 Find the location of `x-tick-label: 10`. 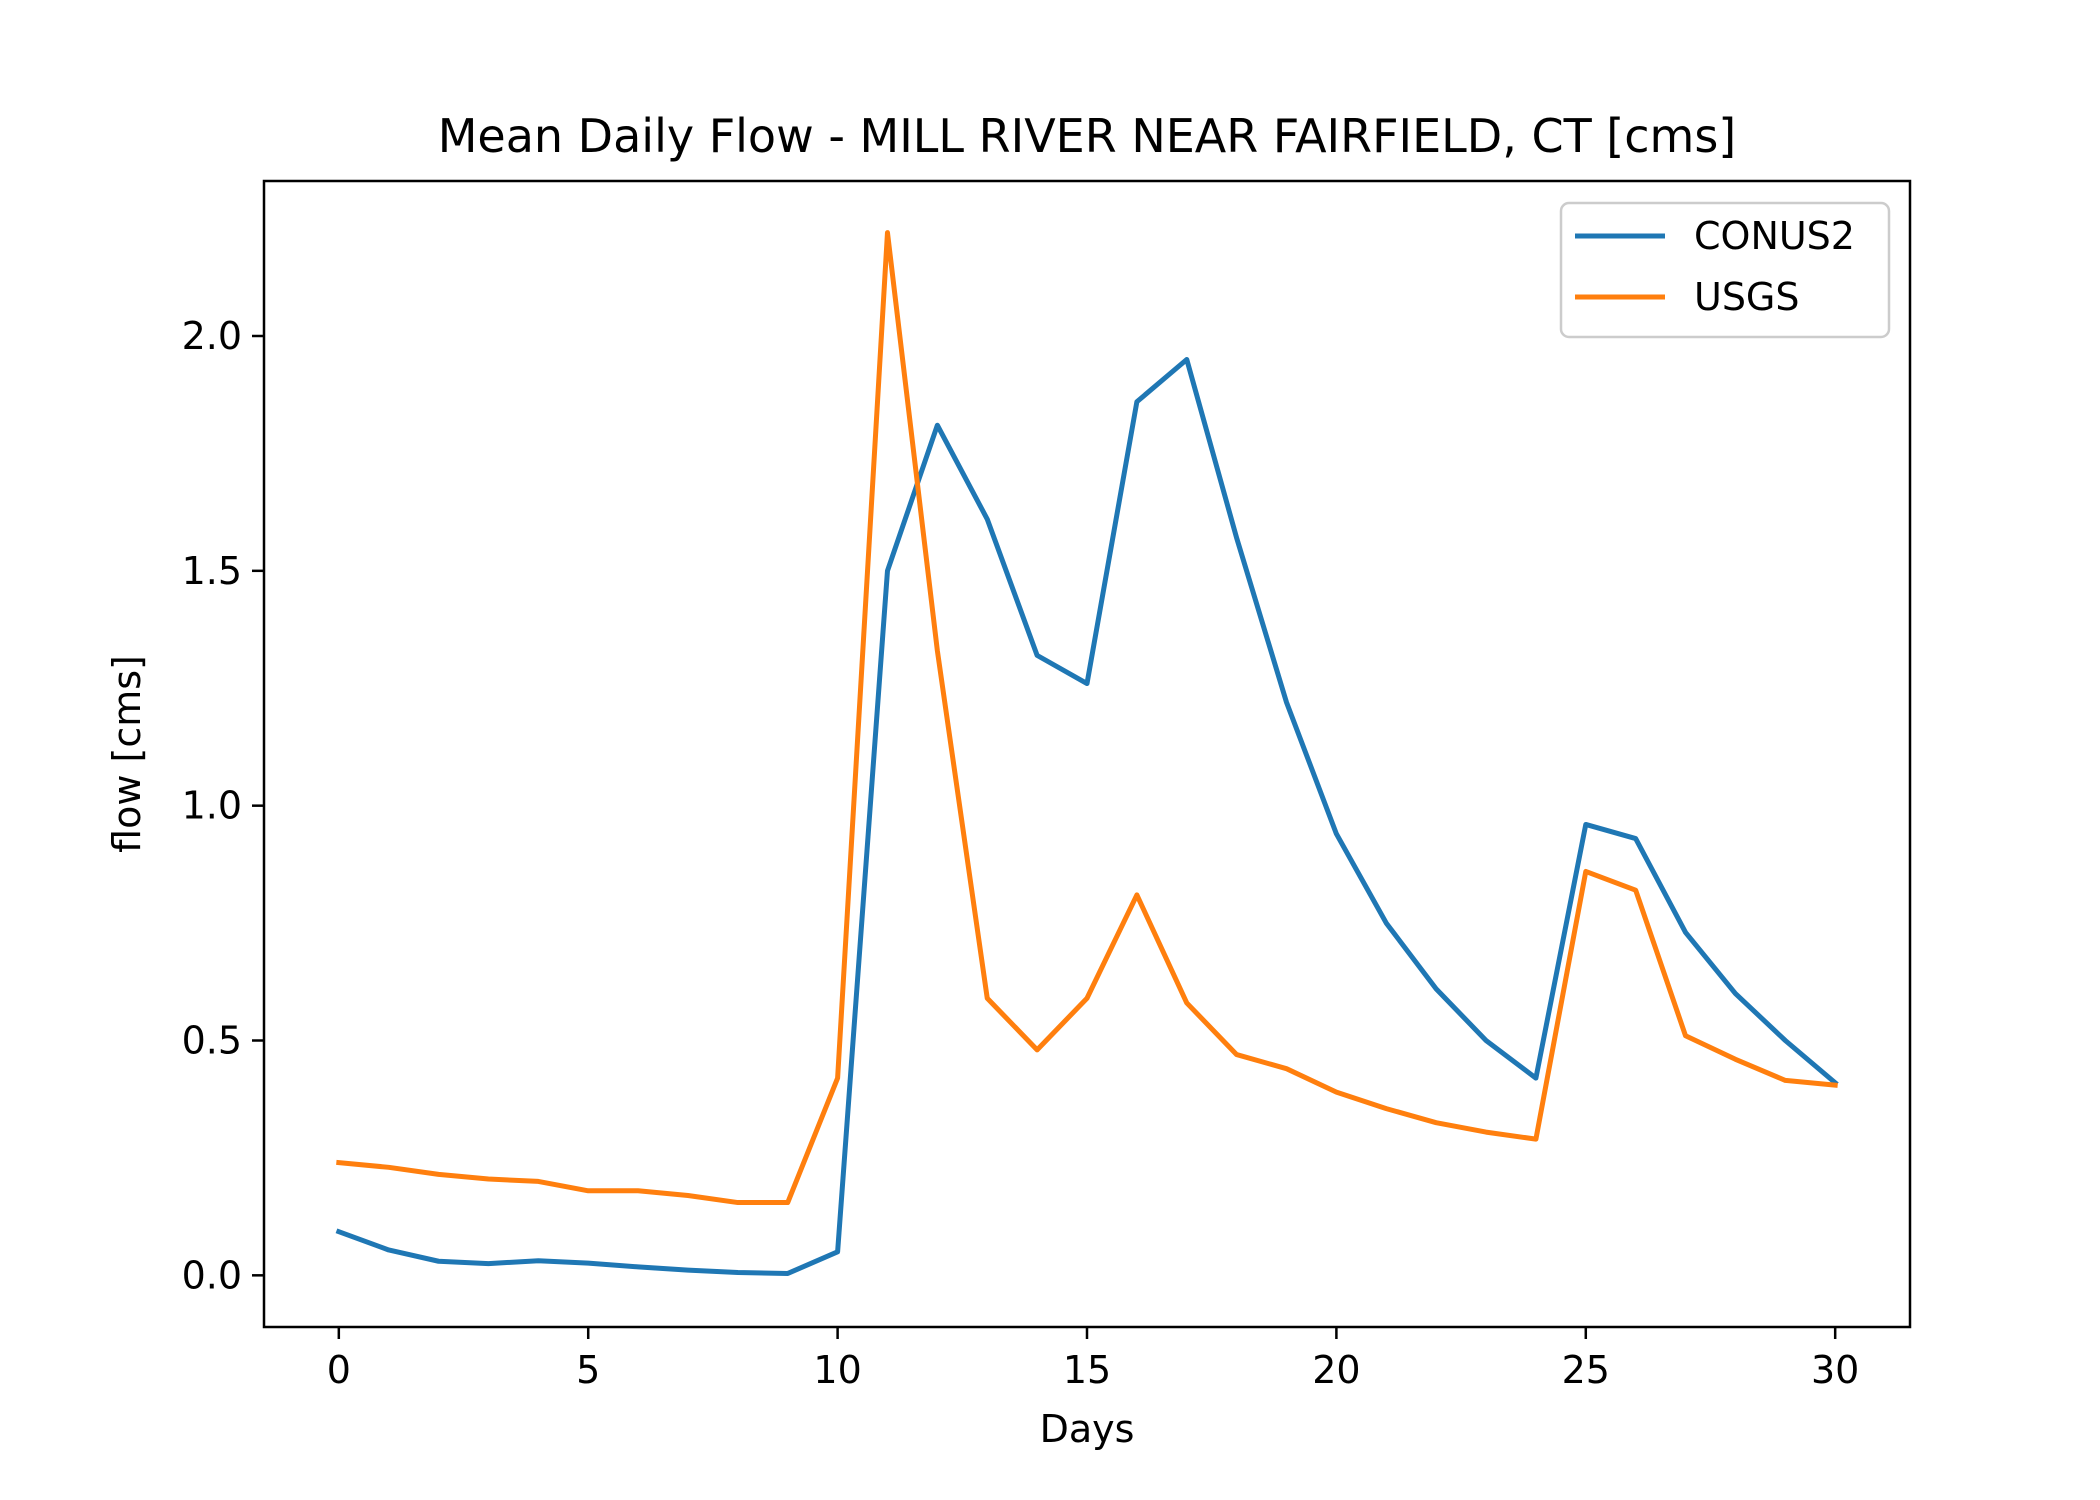

x-tick-label: 10 is located at coordinates (837, 1370).